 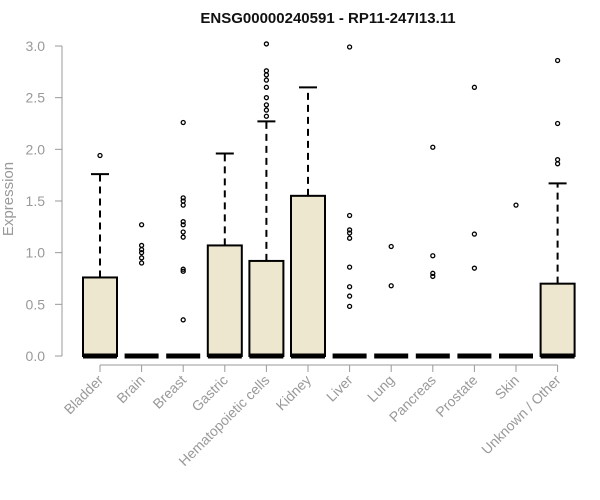 What do you see at coordinates (327, 18) in the screenshot?
I see `chart-title: ENSG00000240591 - RP11-247I13.11` at bounding box center [327, 18].